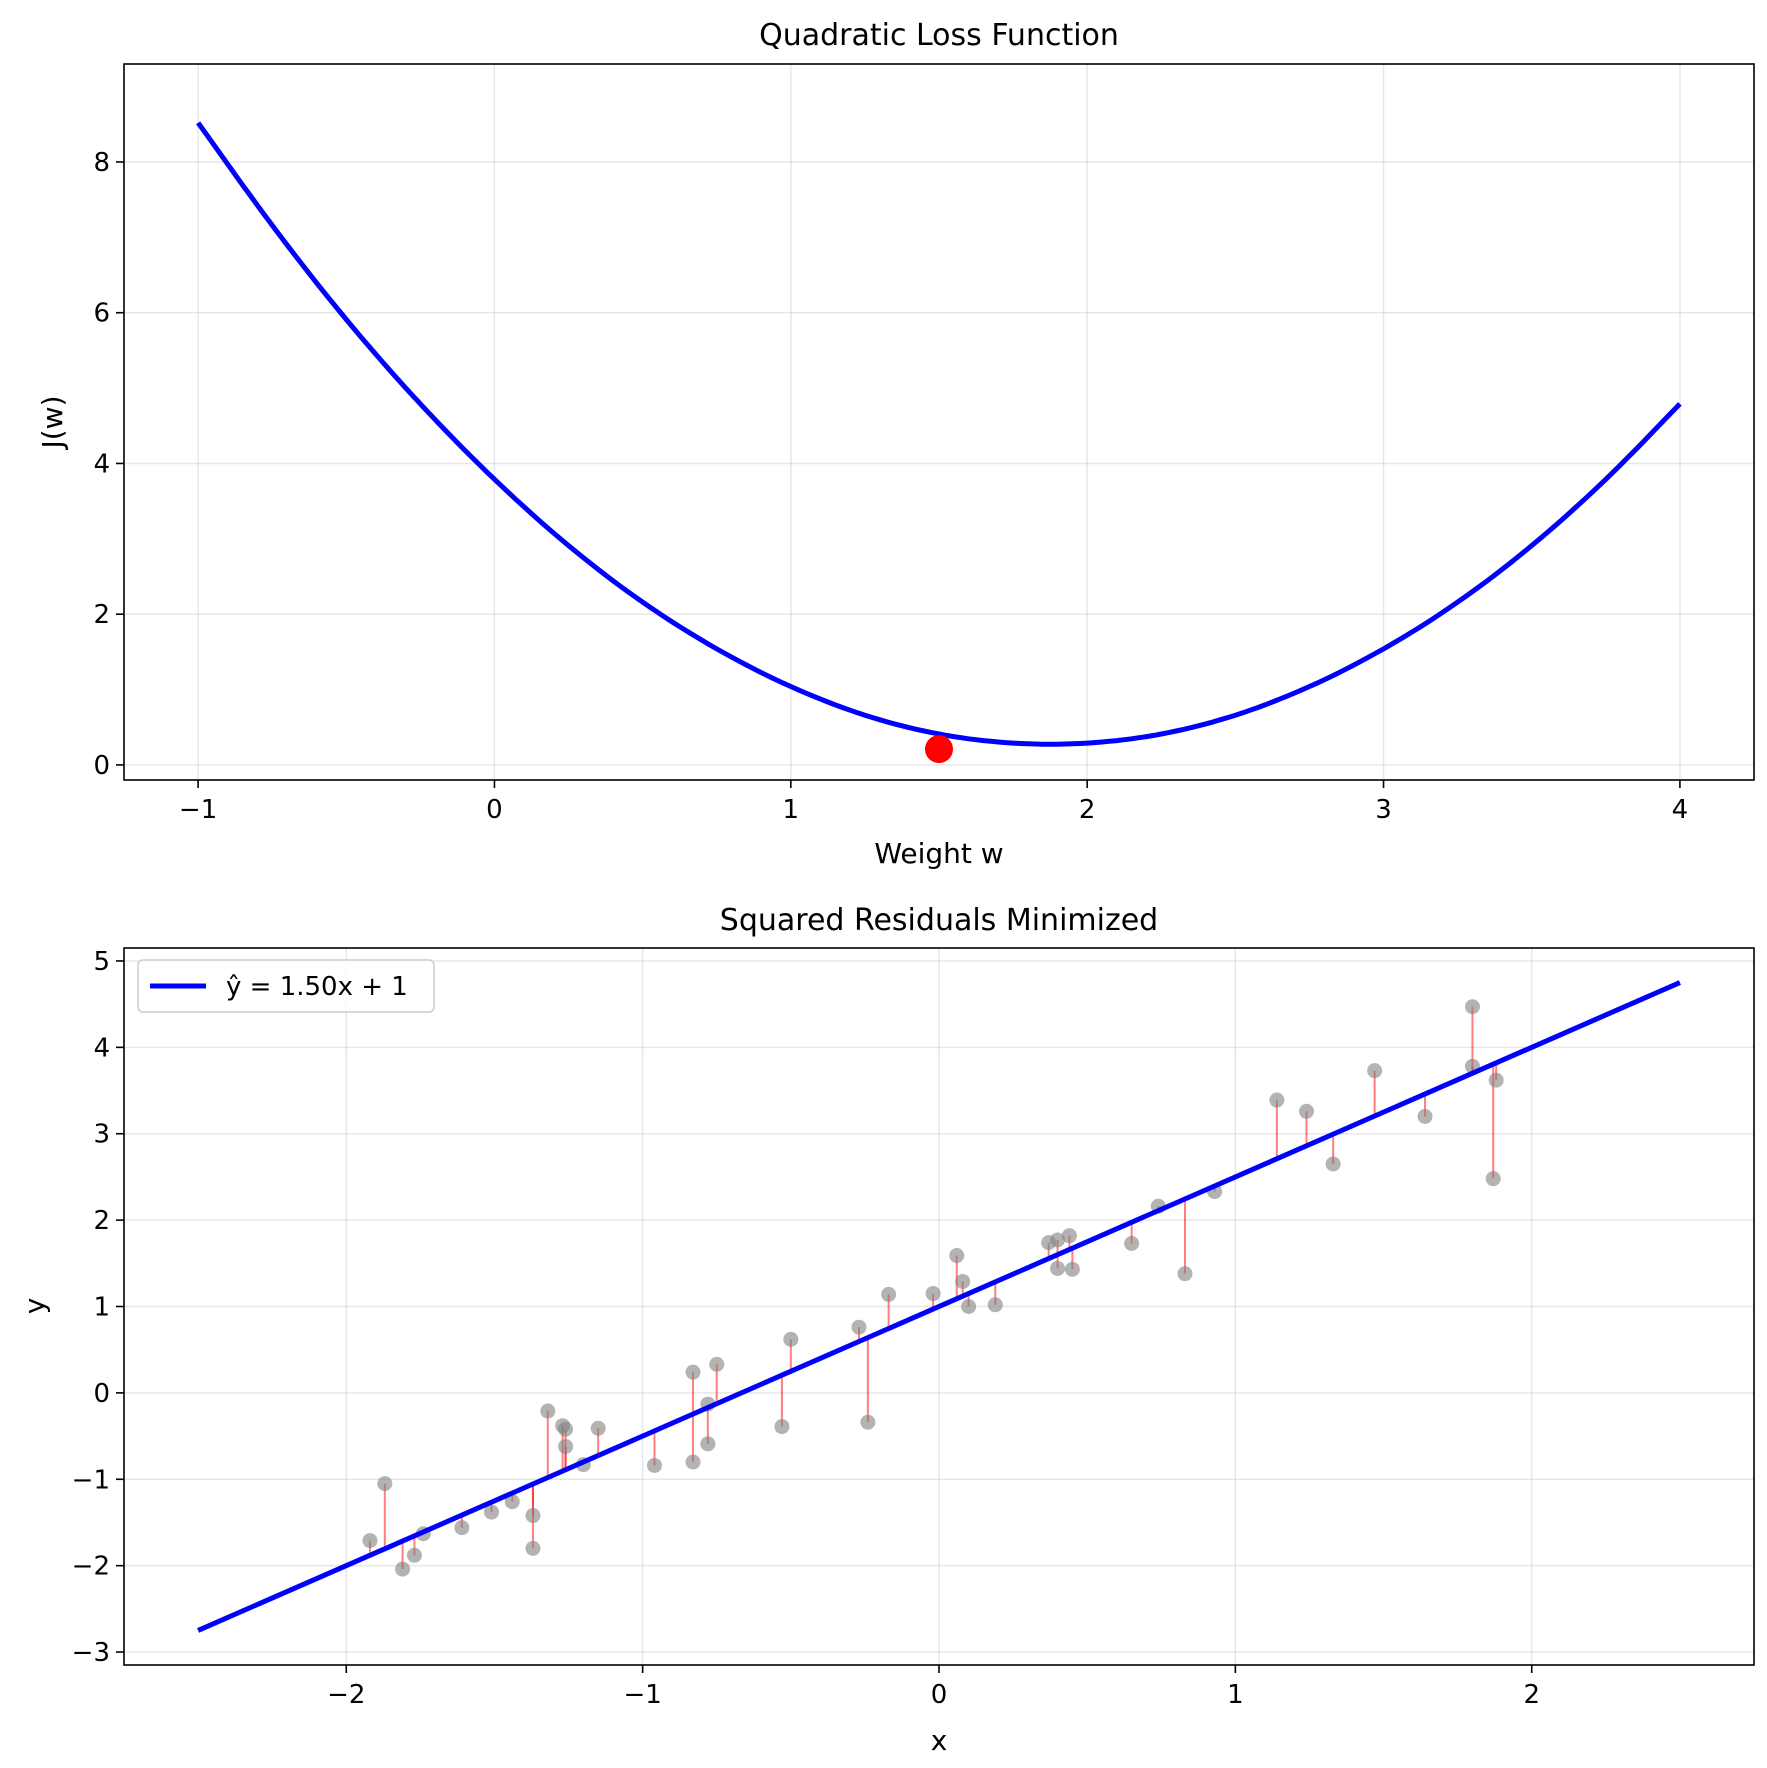 This screenshot has width=1767, height=1768. Describe the element at coordinates (939, 749) in the screenshot. I see `minimum-point` at that location.